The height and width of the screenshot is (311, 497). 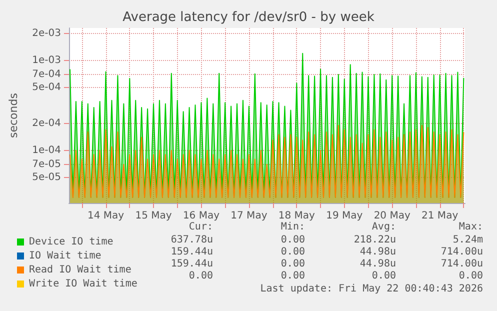 What do you see at coordinates (46, 177) in the screenshot?
I see `y-tick-label: 5e-05` at bounding box center [46, 177].